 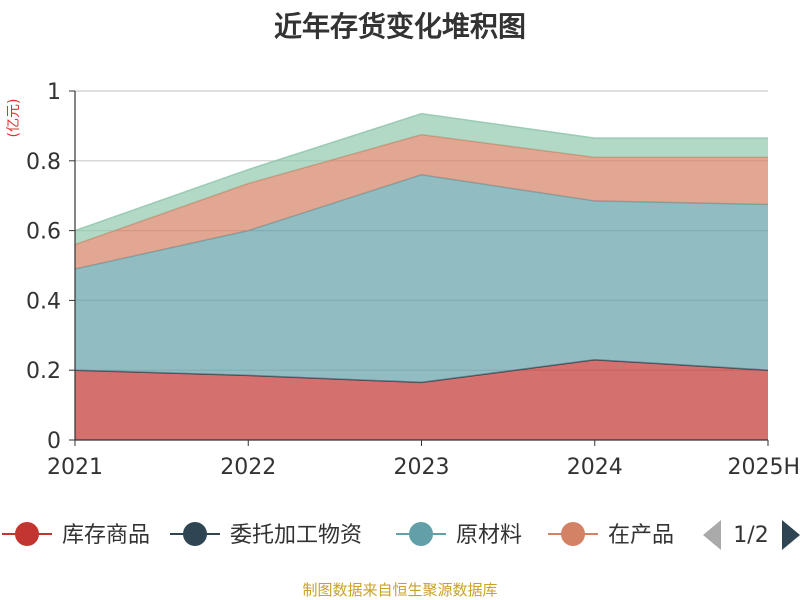 What do you see at coordinates (712, 535) in the screenshot?
I see `triangle-left-icon` at bounding box center [712, 535].